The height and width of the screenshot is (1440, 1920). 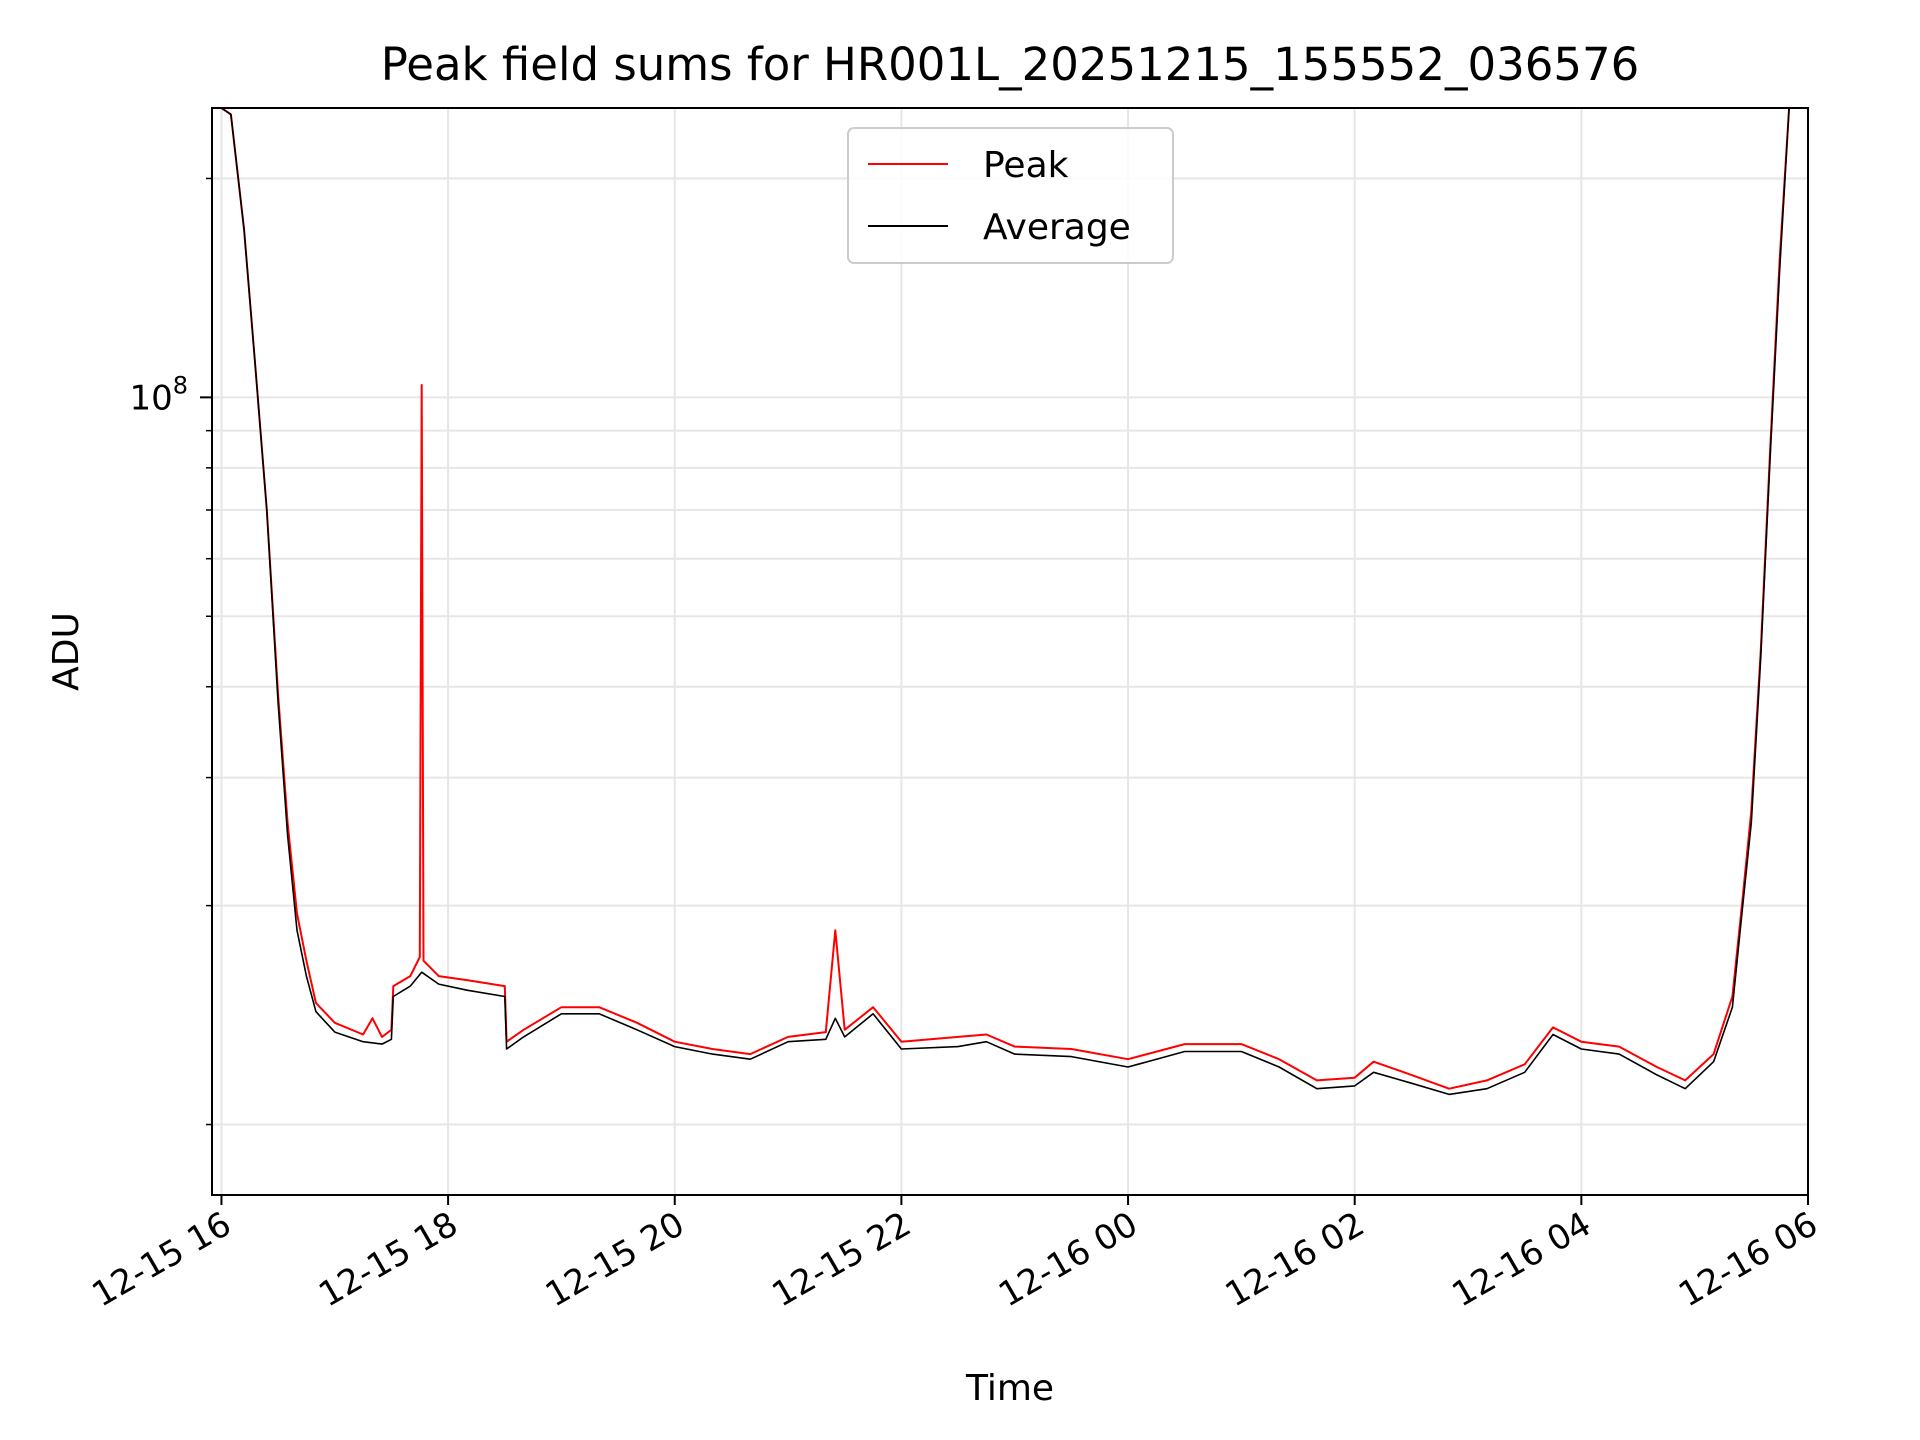 I want to click on x-tick-label: 12-15 16, so click(x=162, y=1259).